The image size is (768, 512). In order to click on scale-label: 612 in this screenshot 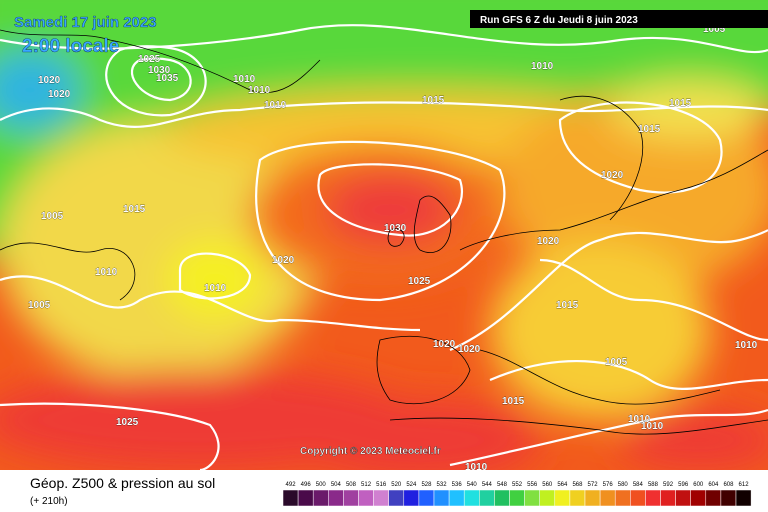, I will do `click(744, 485)`.